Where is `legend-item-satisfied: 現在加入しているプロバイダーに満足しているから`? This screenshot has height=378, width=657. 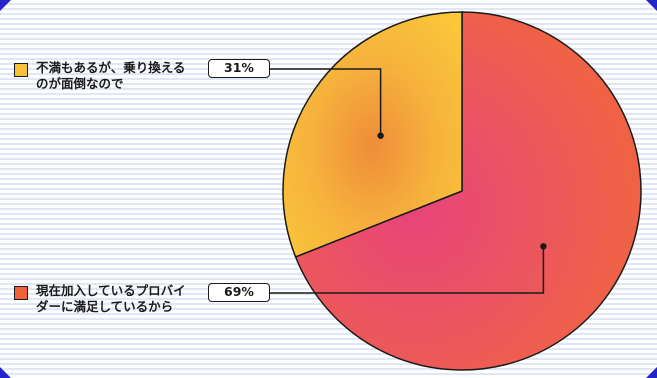 legend-item-satisfied: 現在加入しているプロバイダーに満足しているから is located at coordinates (109, 299).